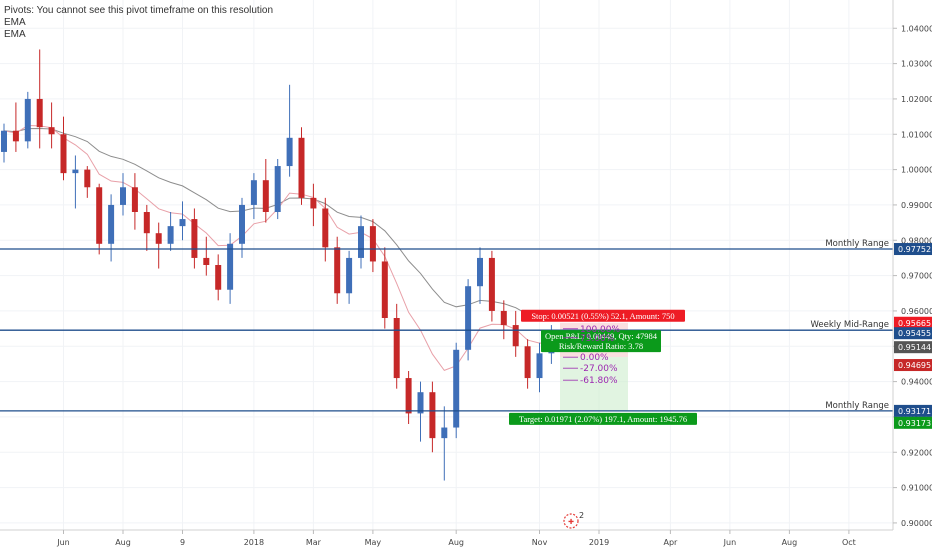 The image size is (932, 550). Describe the element at coordinates (916, 205) in the screenshot. I see `y-tick-label: 0.99000` at that location.